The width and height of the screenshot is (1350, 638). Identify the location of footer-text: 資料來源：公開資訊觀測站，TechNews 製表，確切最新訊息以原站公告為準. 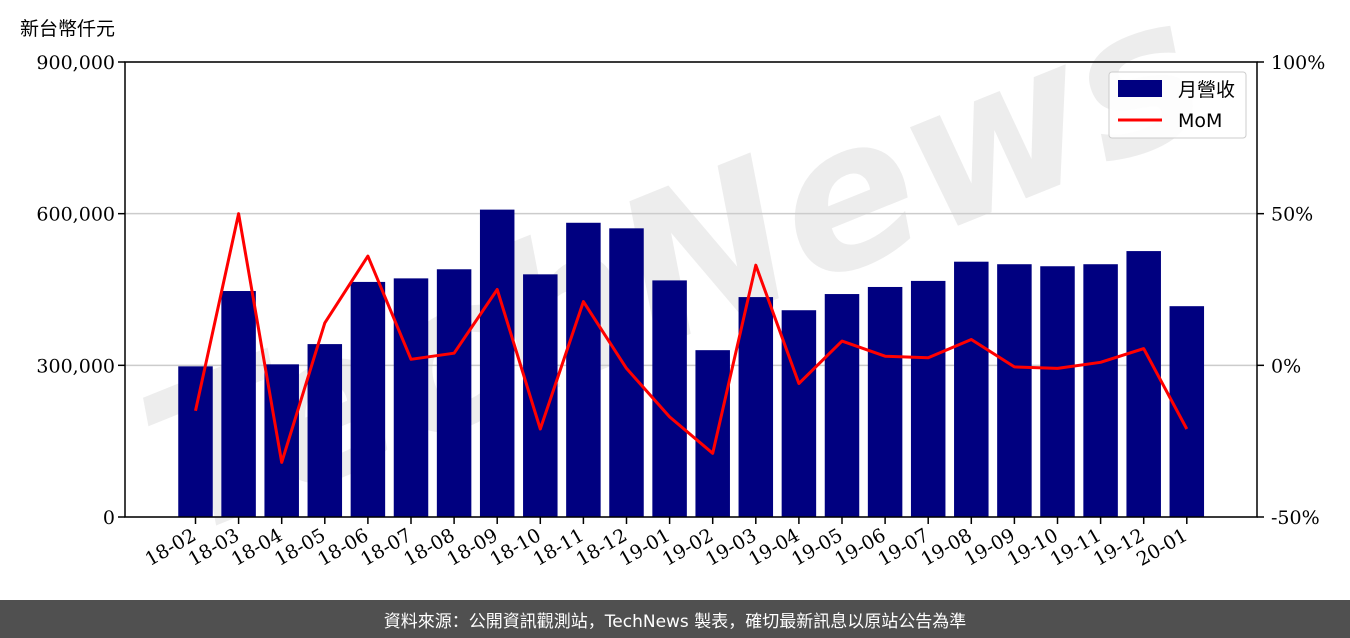
(675, 621).